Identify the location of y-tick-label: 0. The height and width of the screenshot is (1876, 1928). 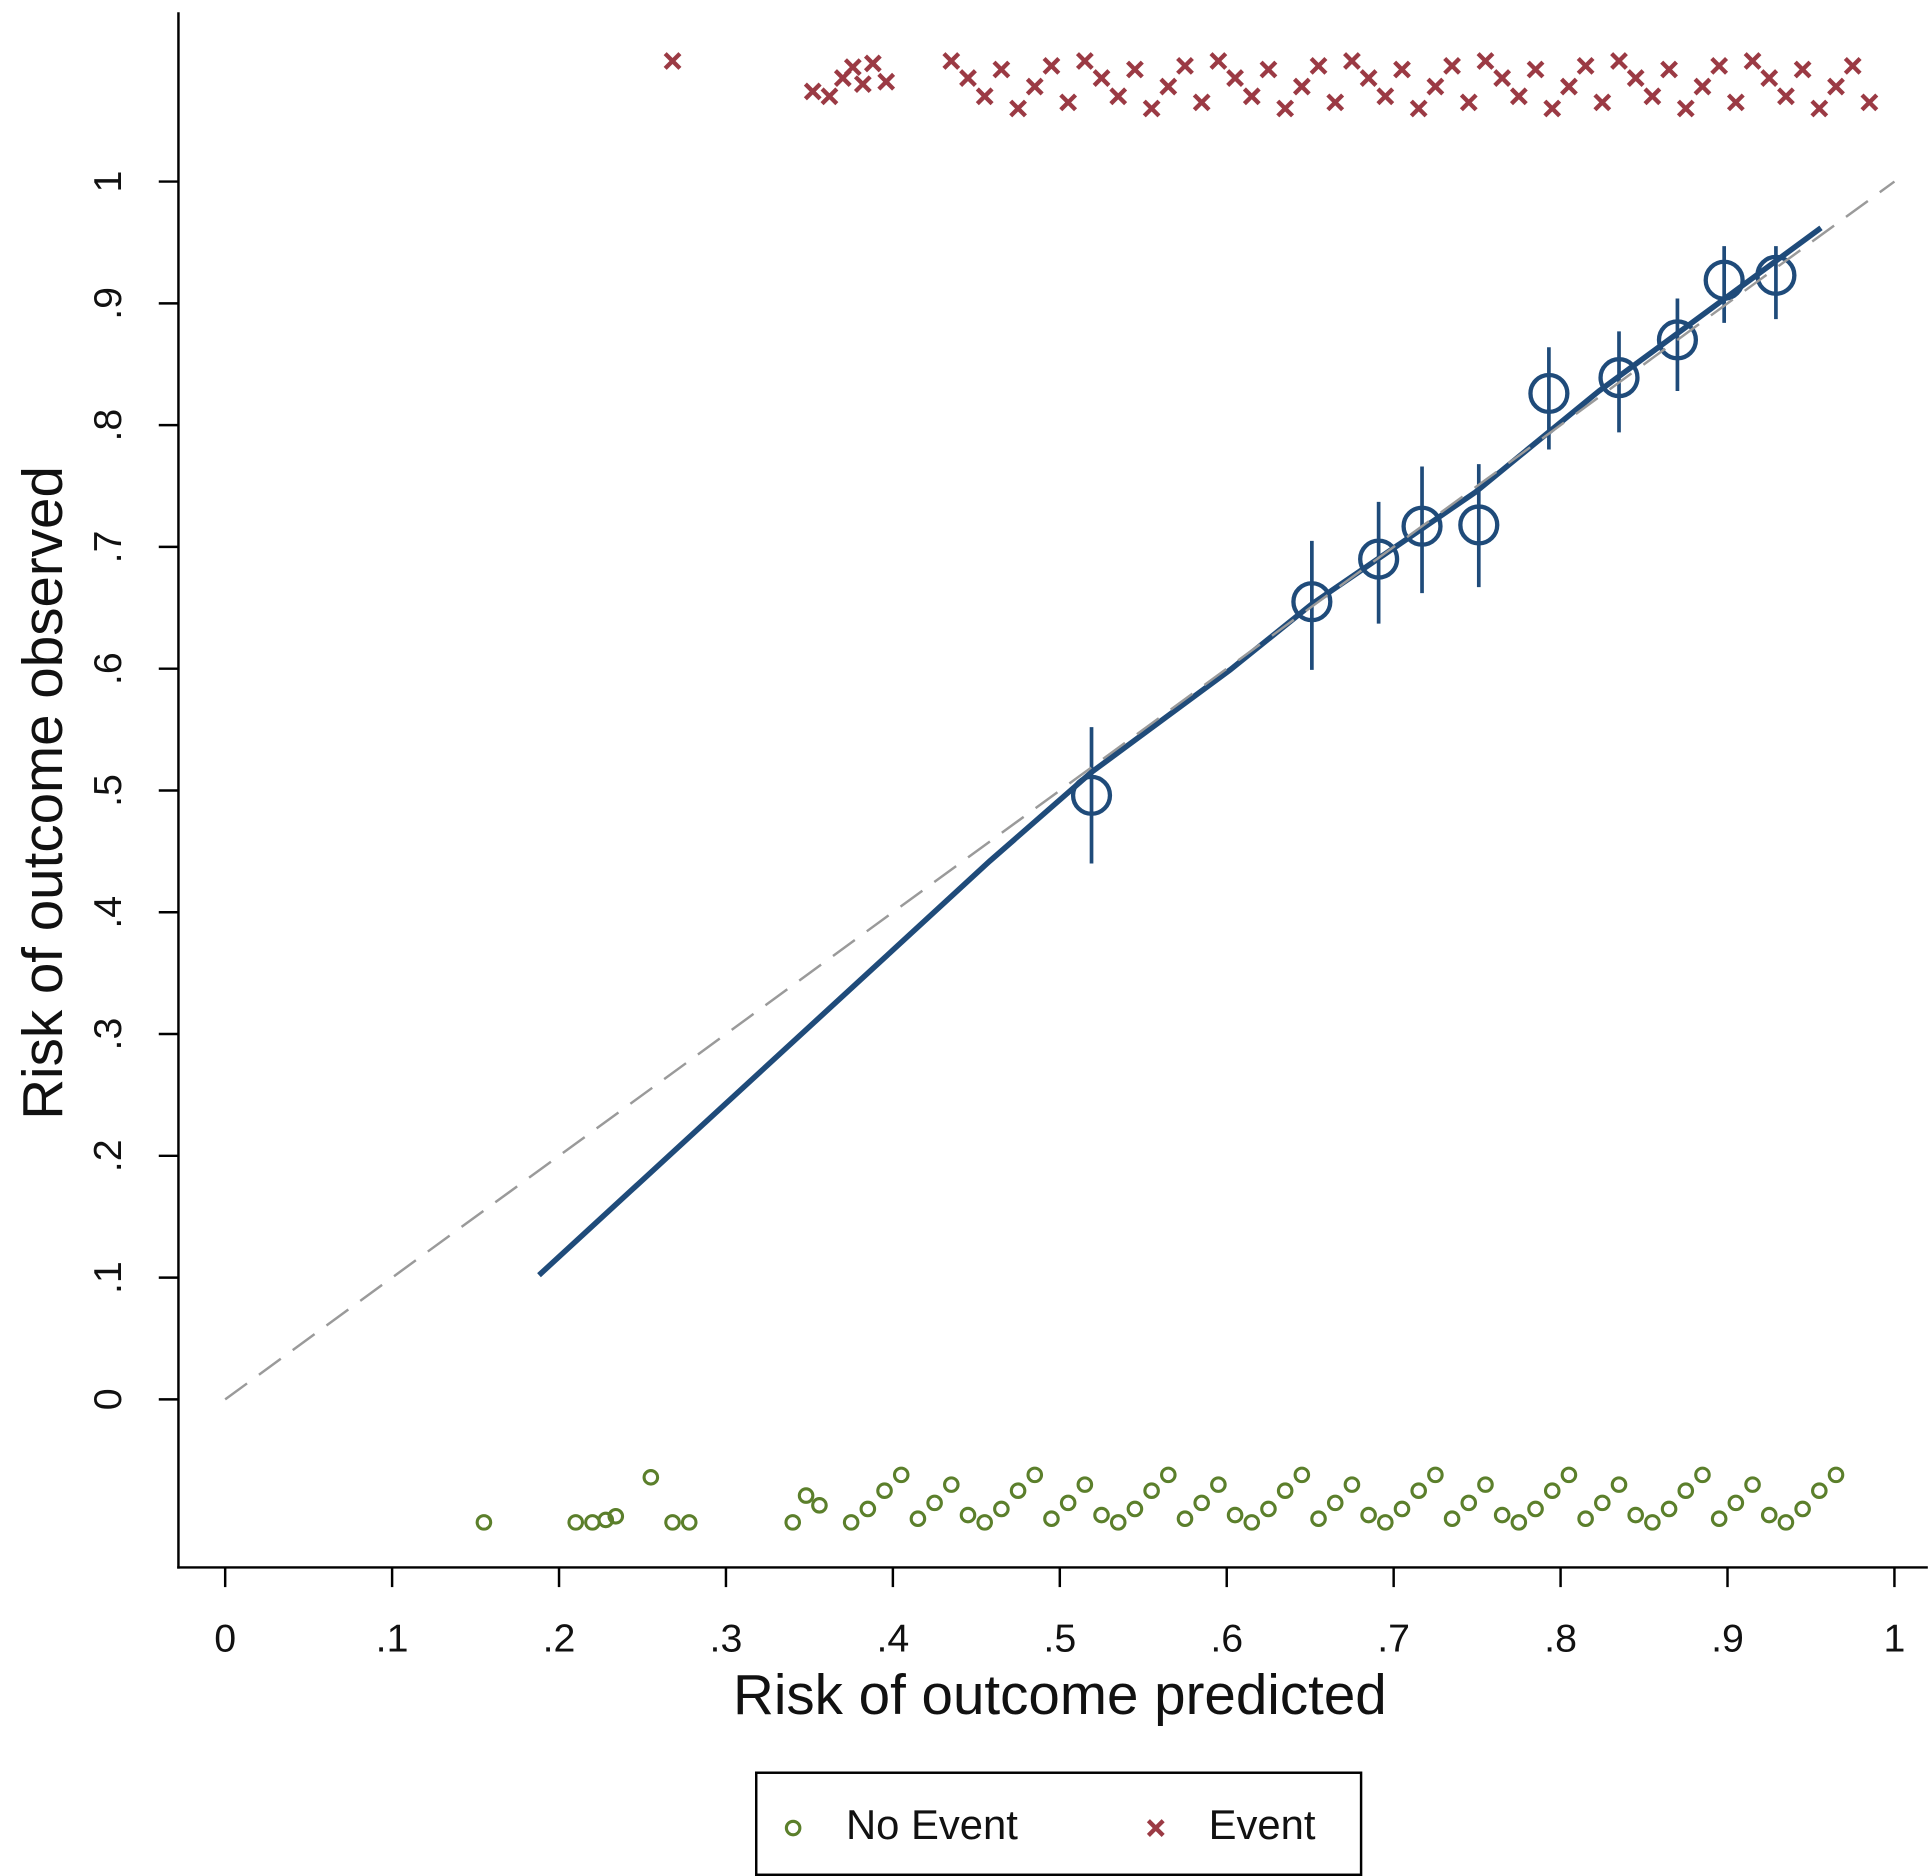
(108, 1399).